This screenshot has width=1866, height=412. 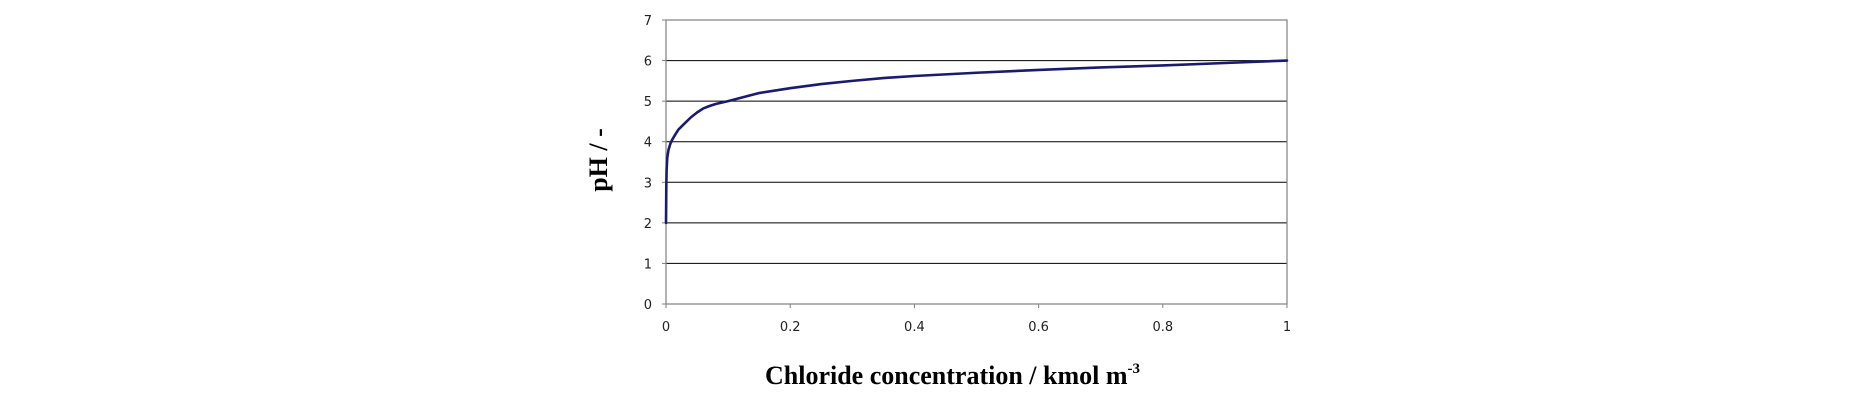 What do you see at coordinates (1038, 327) in the screenshot?
I see `x-tick-label: 0.6` at bounding box center [1038, 327].